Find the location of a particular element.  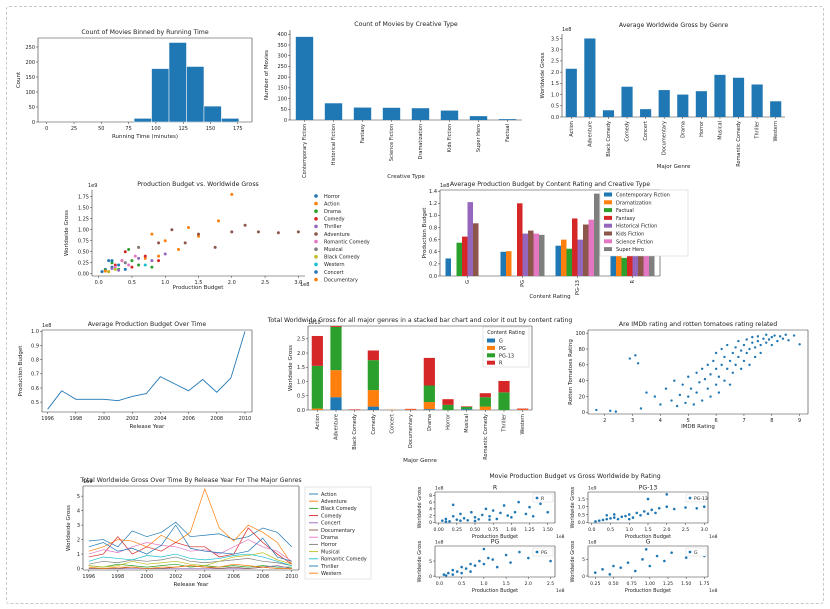

y-tick-label: 1.0 is located at coordinates (301, 382).